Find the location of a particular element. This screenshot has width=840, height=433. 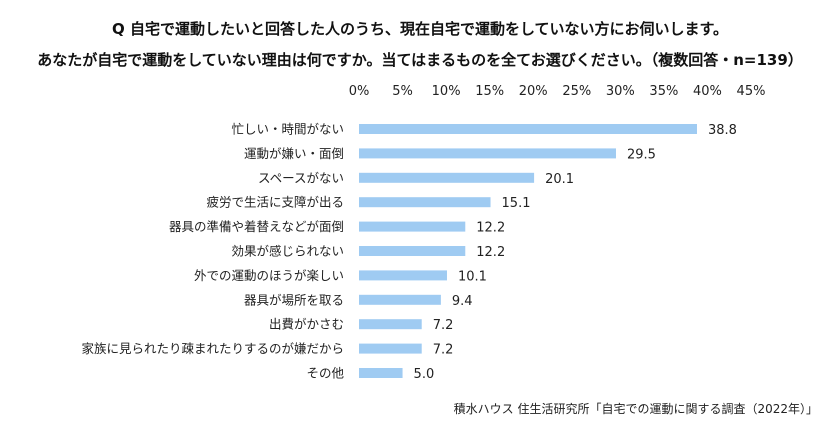

data-label: 15.1 is located at coordinates (516, 203).